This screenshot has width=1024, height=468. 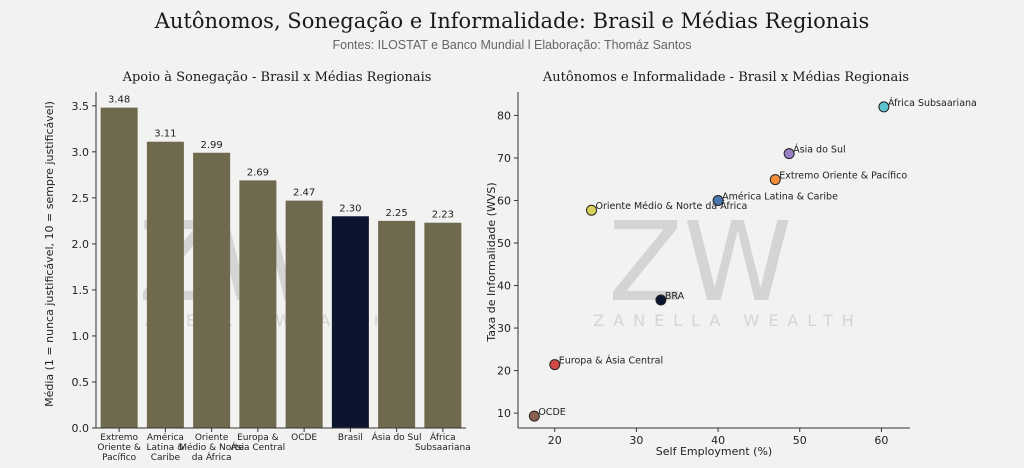 What do you see at coordinates (504, 158) in the screenshot?
I see `scatter-y-tick-label: 70` at bounding box center [504, 158].